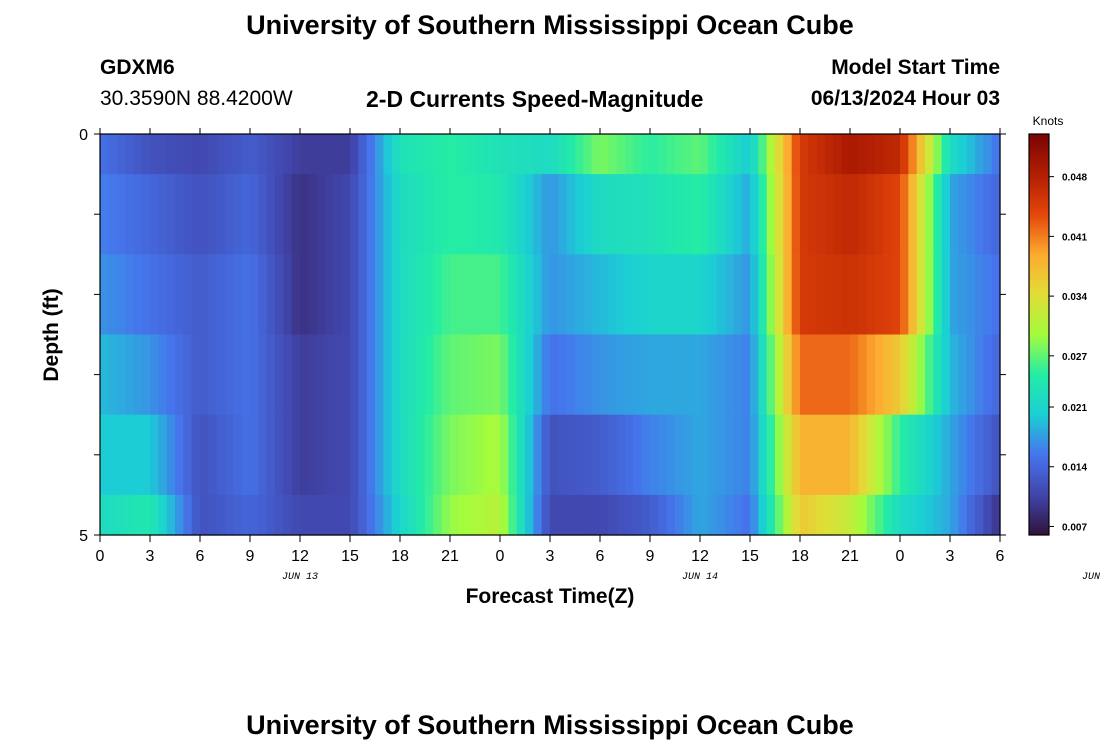 The height and width of the screenshot is (750, 1100). What do you see at coordinates (1074, 357) in the screenshot?
I see `colorbar-tick-label: 0.027` at bounding box center [1074, 357].